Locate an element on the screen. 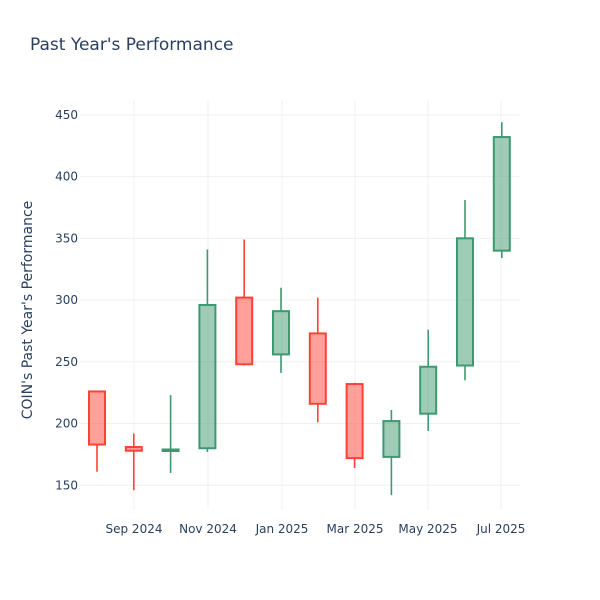 This screenshot has height=600, width=600. y-tick-label: 350 is located at coordinates (66, 238).